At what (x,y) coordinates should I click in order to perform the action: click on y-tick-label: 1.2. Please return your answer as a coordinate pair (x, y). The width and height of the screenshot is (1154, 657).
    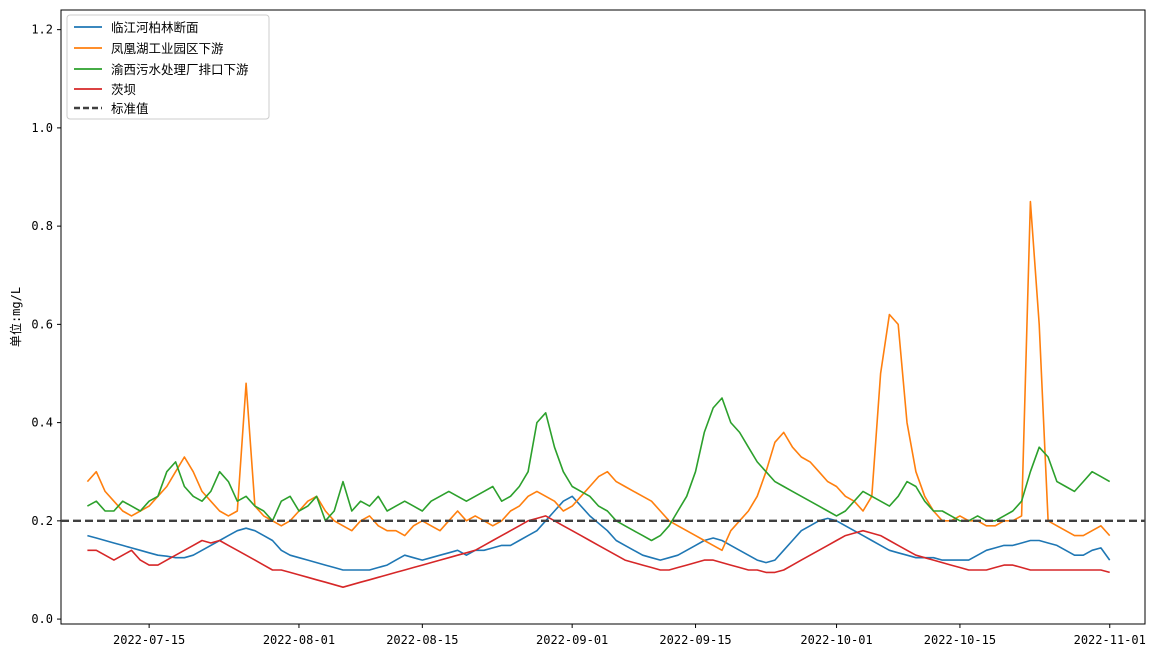
    Looking at the image, I should click on (42, 30).